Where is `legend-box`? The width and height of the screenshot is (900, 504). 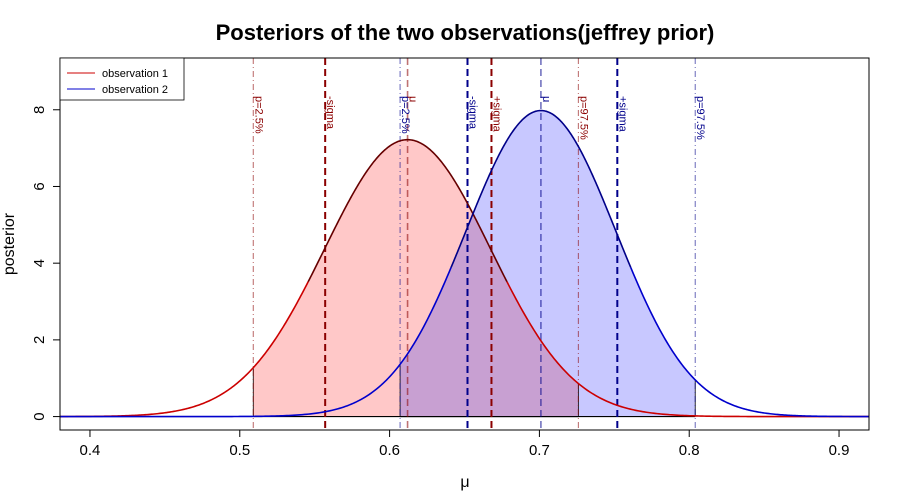
legend-box is located at coordinates (122, 79).